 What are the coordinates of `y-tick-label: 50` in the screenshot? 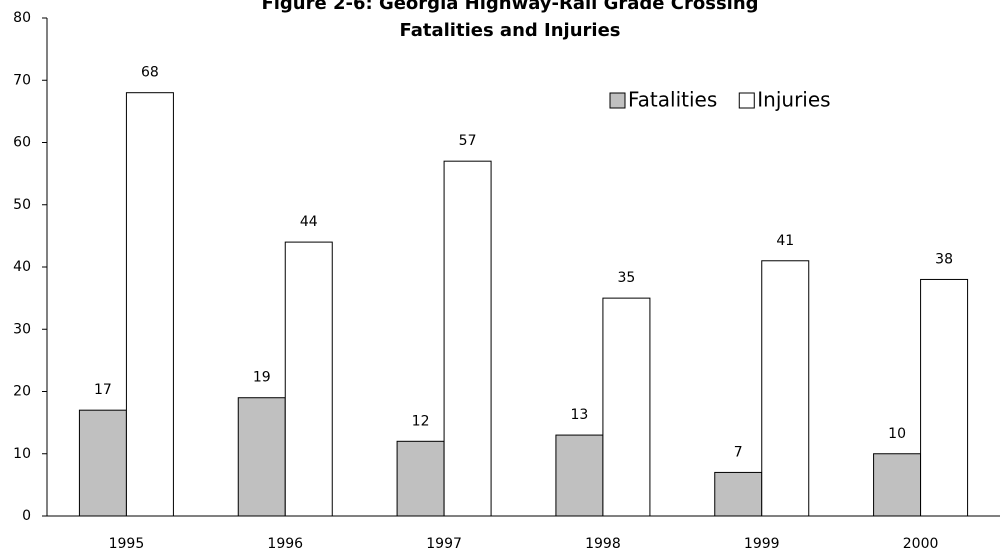 It's located at (22, 205).